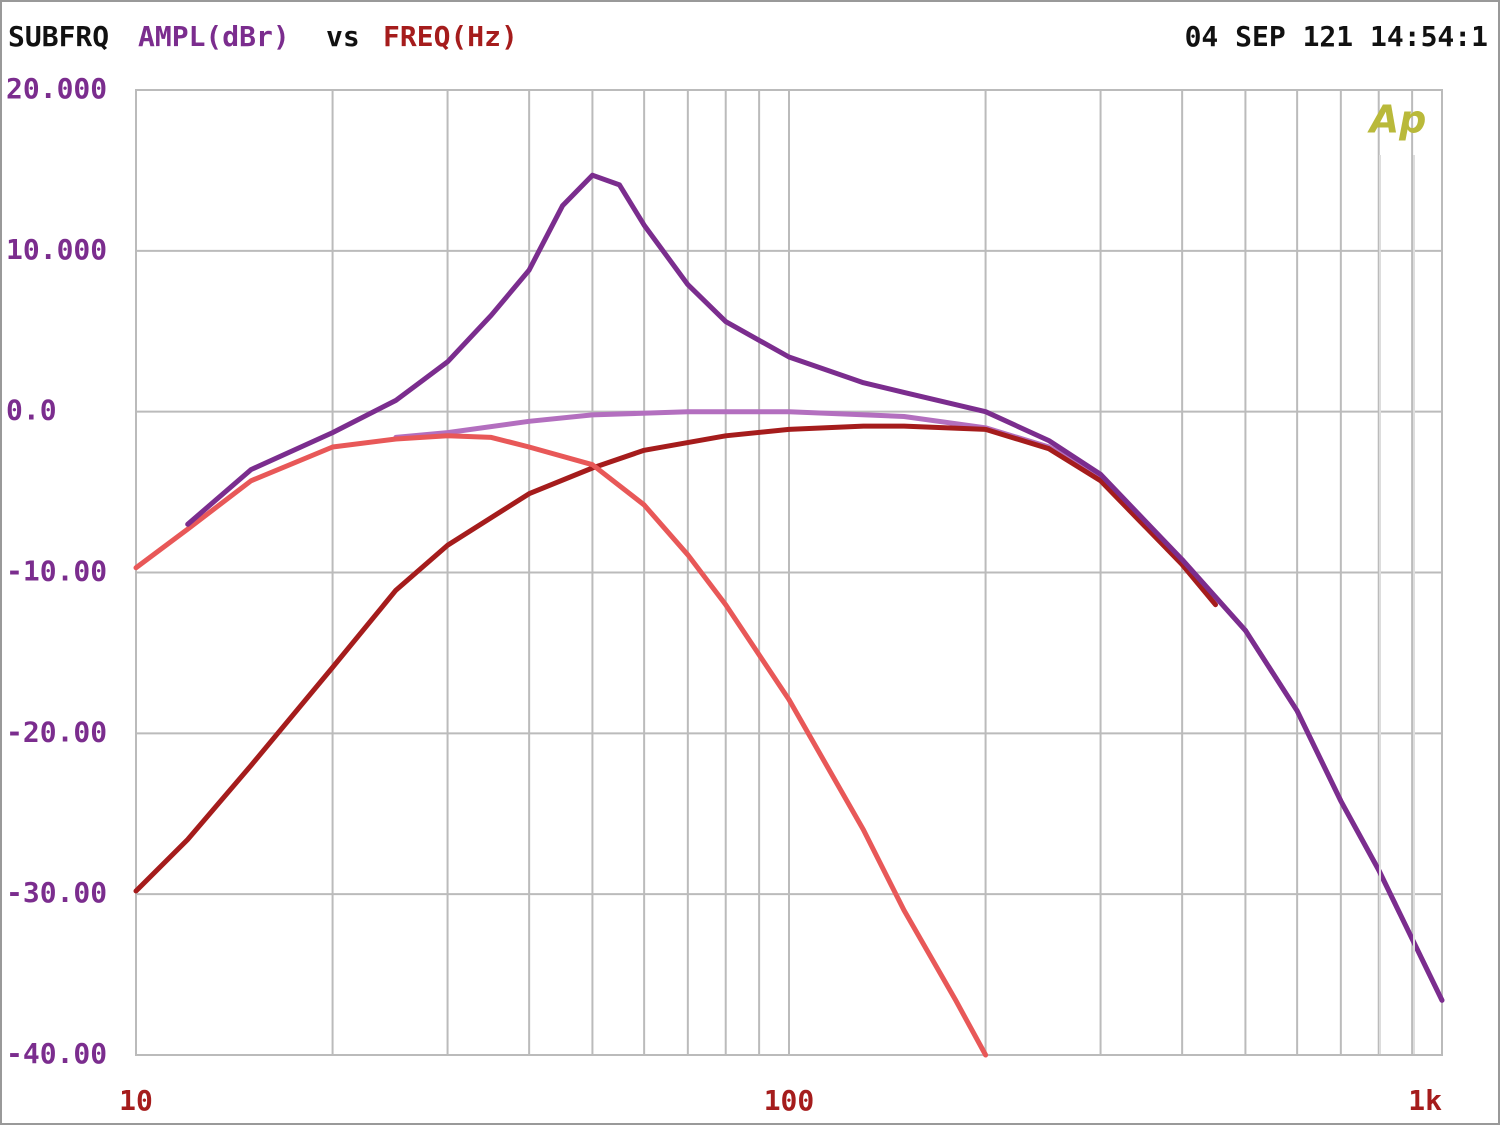 Image resolution: width=1500 pixels, height=1125 pixels. Describe the element at coordinates (56, 249) in the screenshot. I see `y-tick-label: 10.000` at that location.